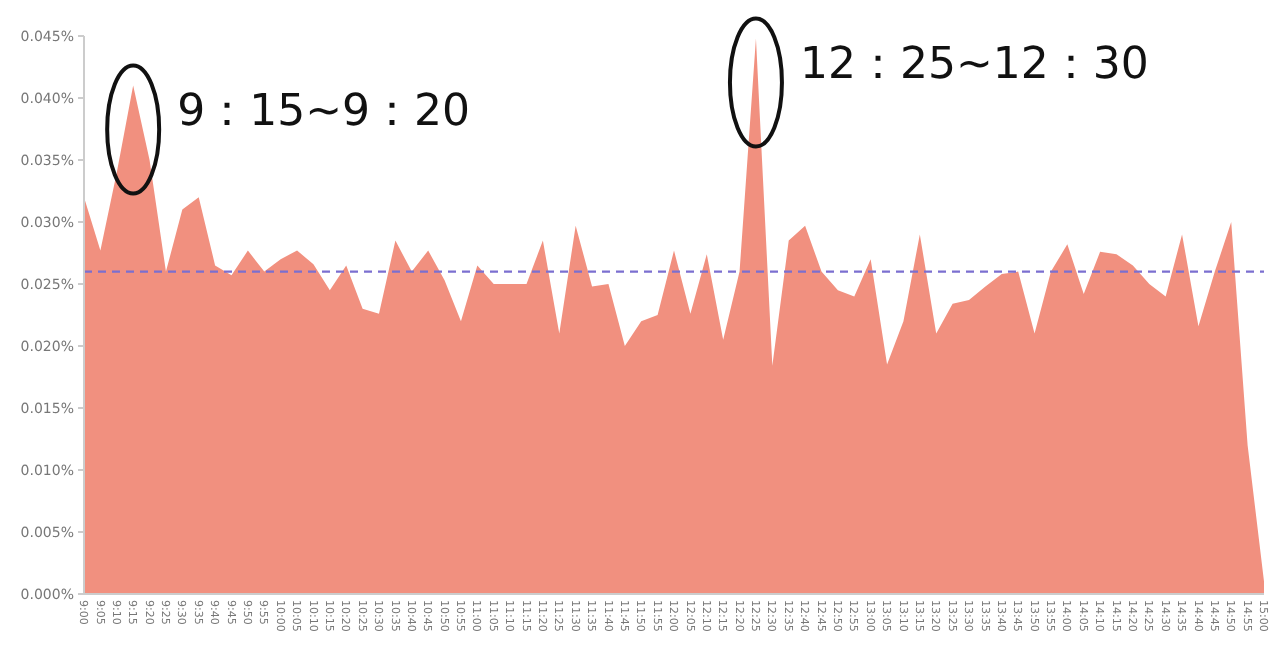  I want to click on annotation: 9：15~9：20, so click(324, 112).